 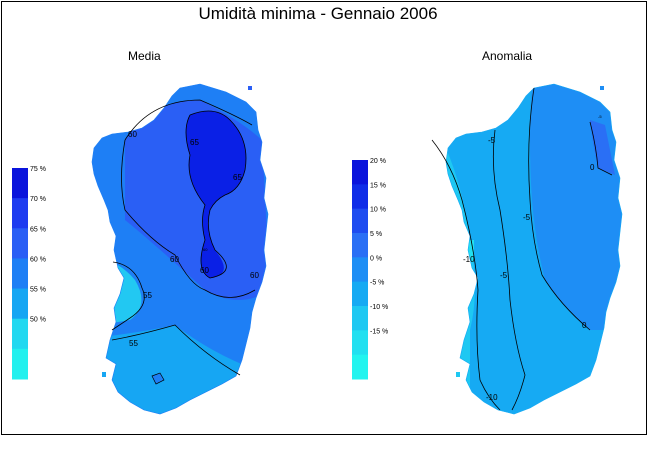 I want to click on legend-label: 0 %, so click(x=376, y=258).